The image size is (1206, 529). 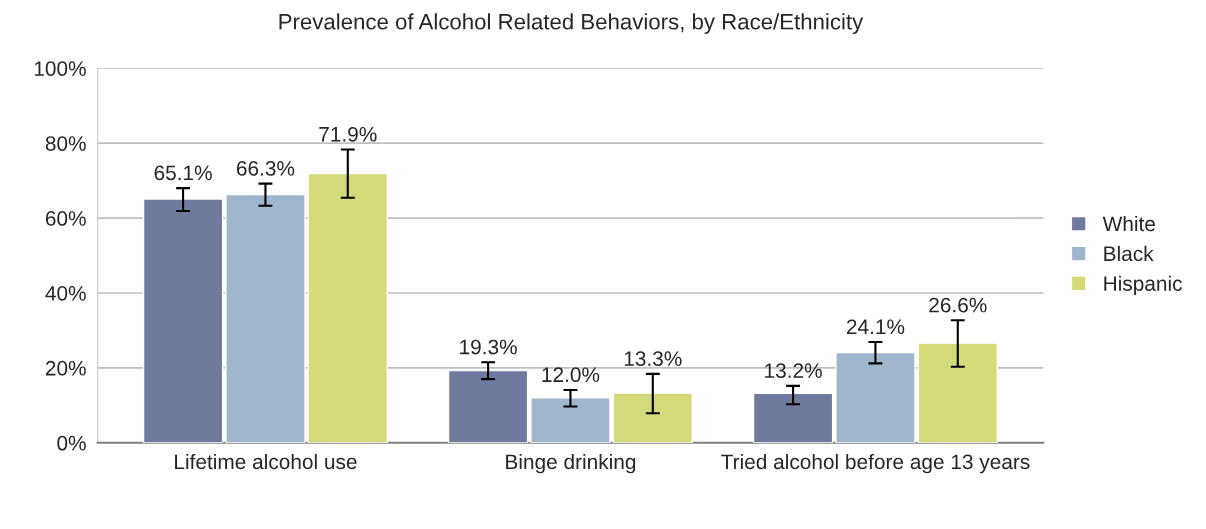 What do you see at coordinates (653, 358) in the screenshot?
I see `text: 13.3%` at bounding box center [653, 358].